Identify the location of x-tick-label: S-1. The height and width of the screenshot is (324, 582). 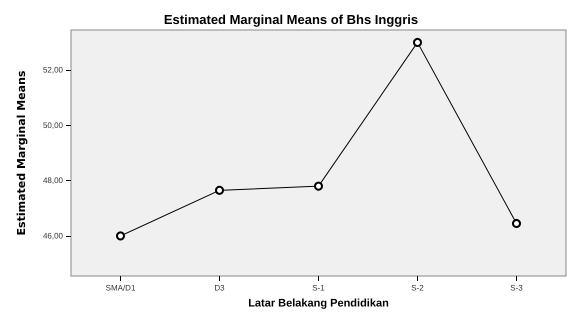
(319, 288).